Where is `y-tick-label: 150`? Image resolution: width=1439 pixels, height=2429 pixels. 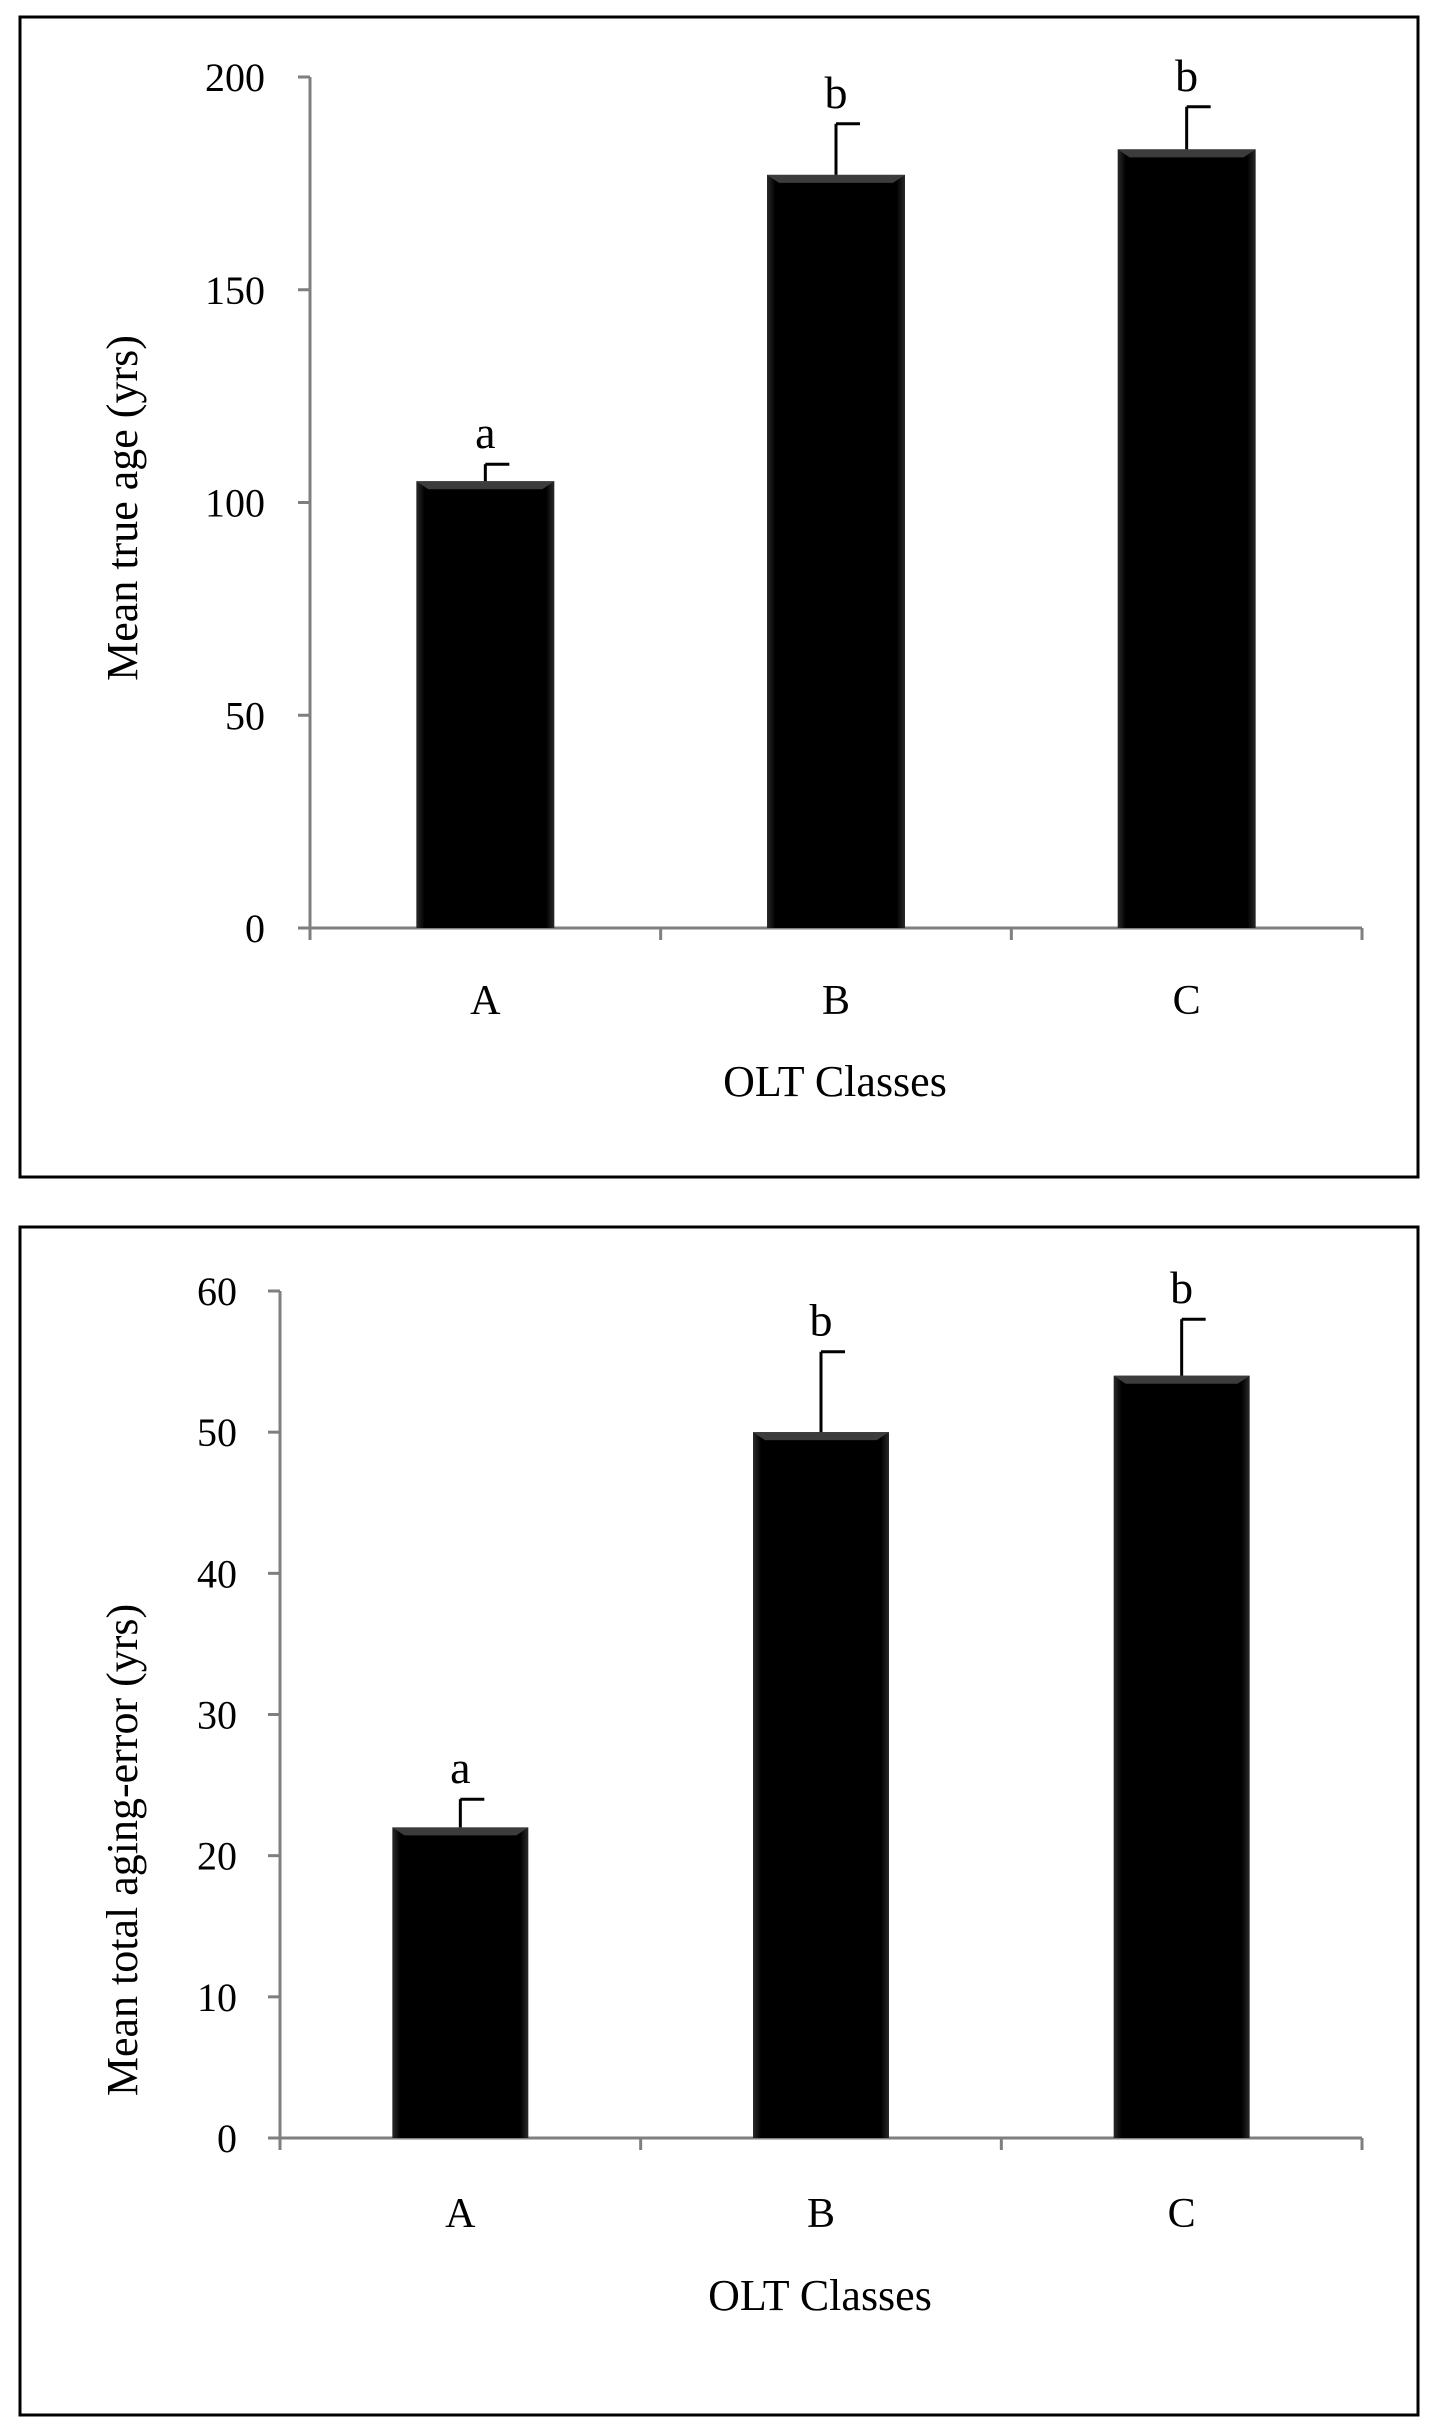 y-tick-label: 150 is located at coordinates (235, 290).